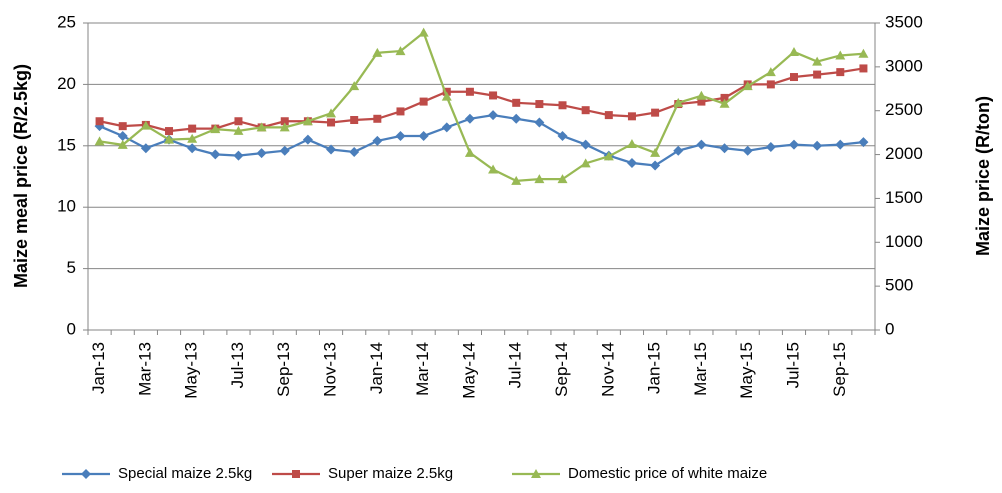  What do you see at coordinates (904, 197) in the screenshot?
I see `y2-tick-label: 1500` at bounding box center [904, 197].